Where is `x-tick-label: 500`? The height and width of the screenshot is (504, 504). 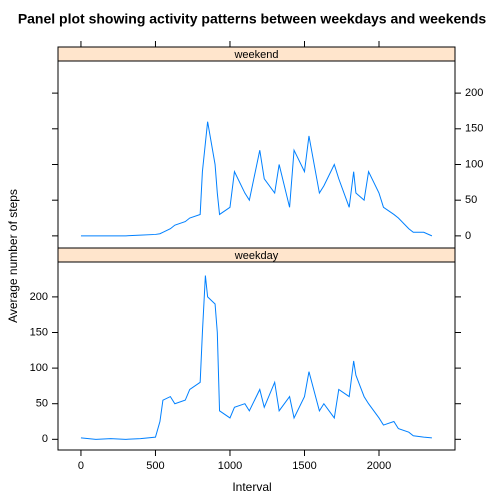
x-tick-label: 500 is located at coordinates (155, 466).